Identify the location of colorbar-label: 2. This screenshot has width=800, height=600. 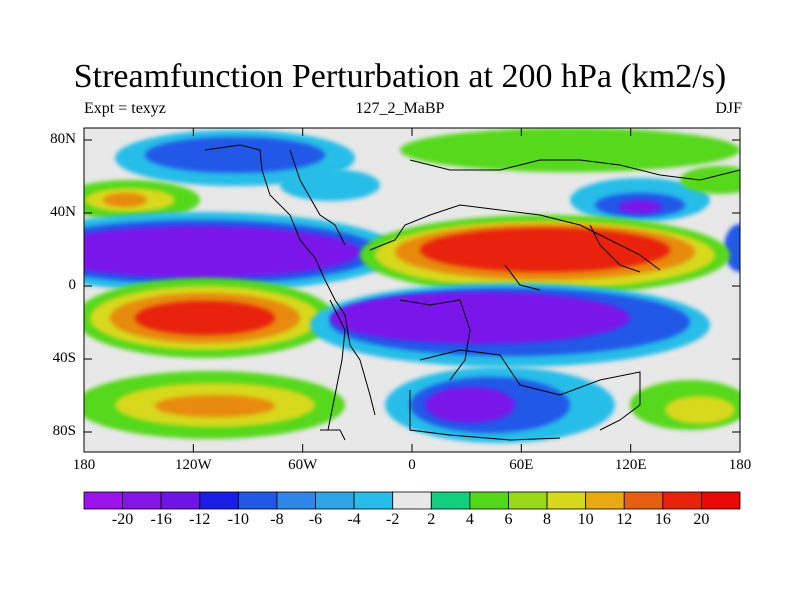
(431, 519).